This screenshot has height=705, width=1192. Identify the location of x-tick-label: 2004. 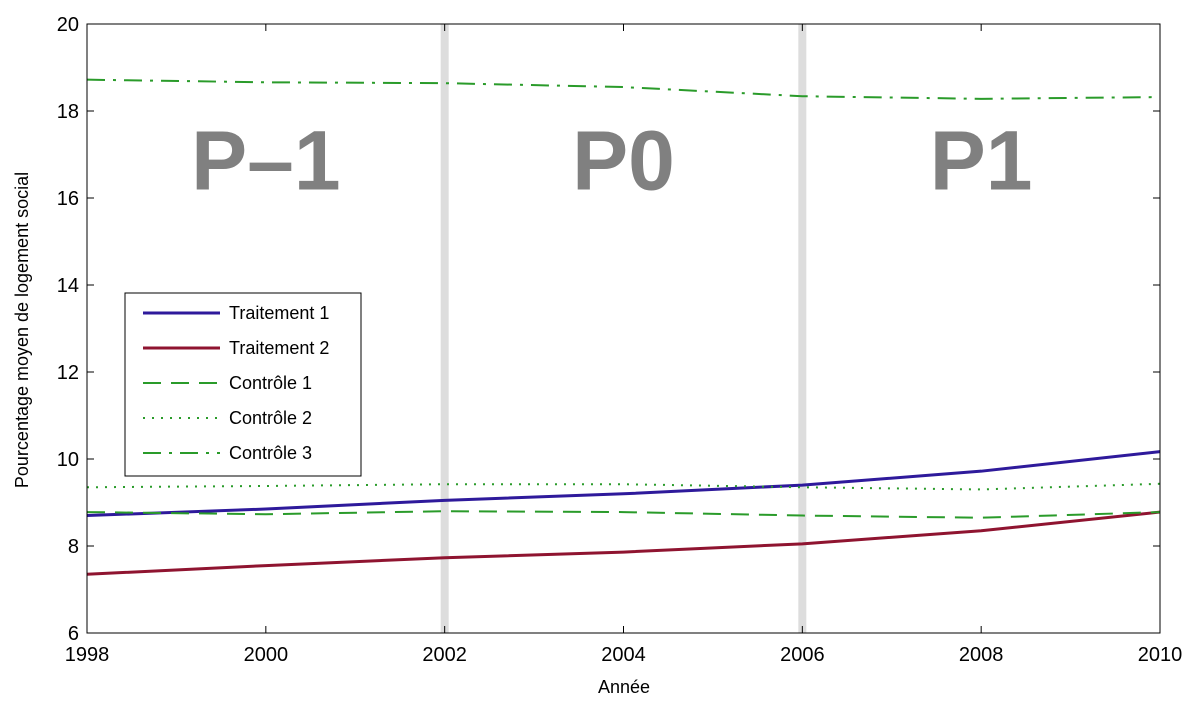
(623, 655).